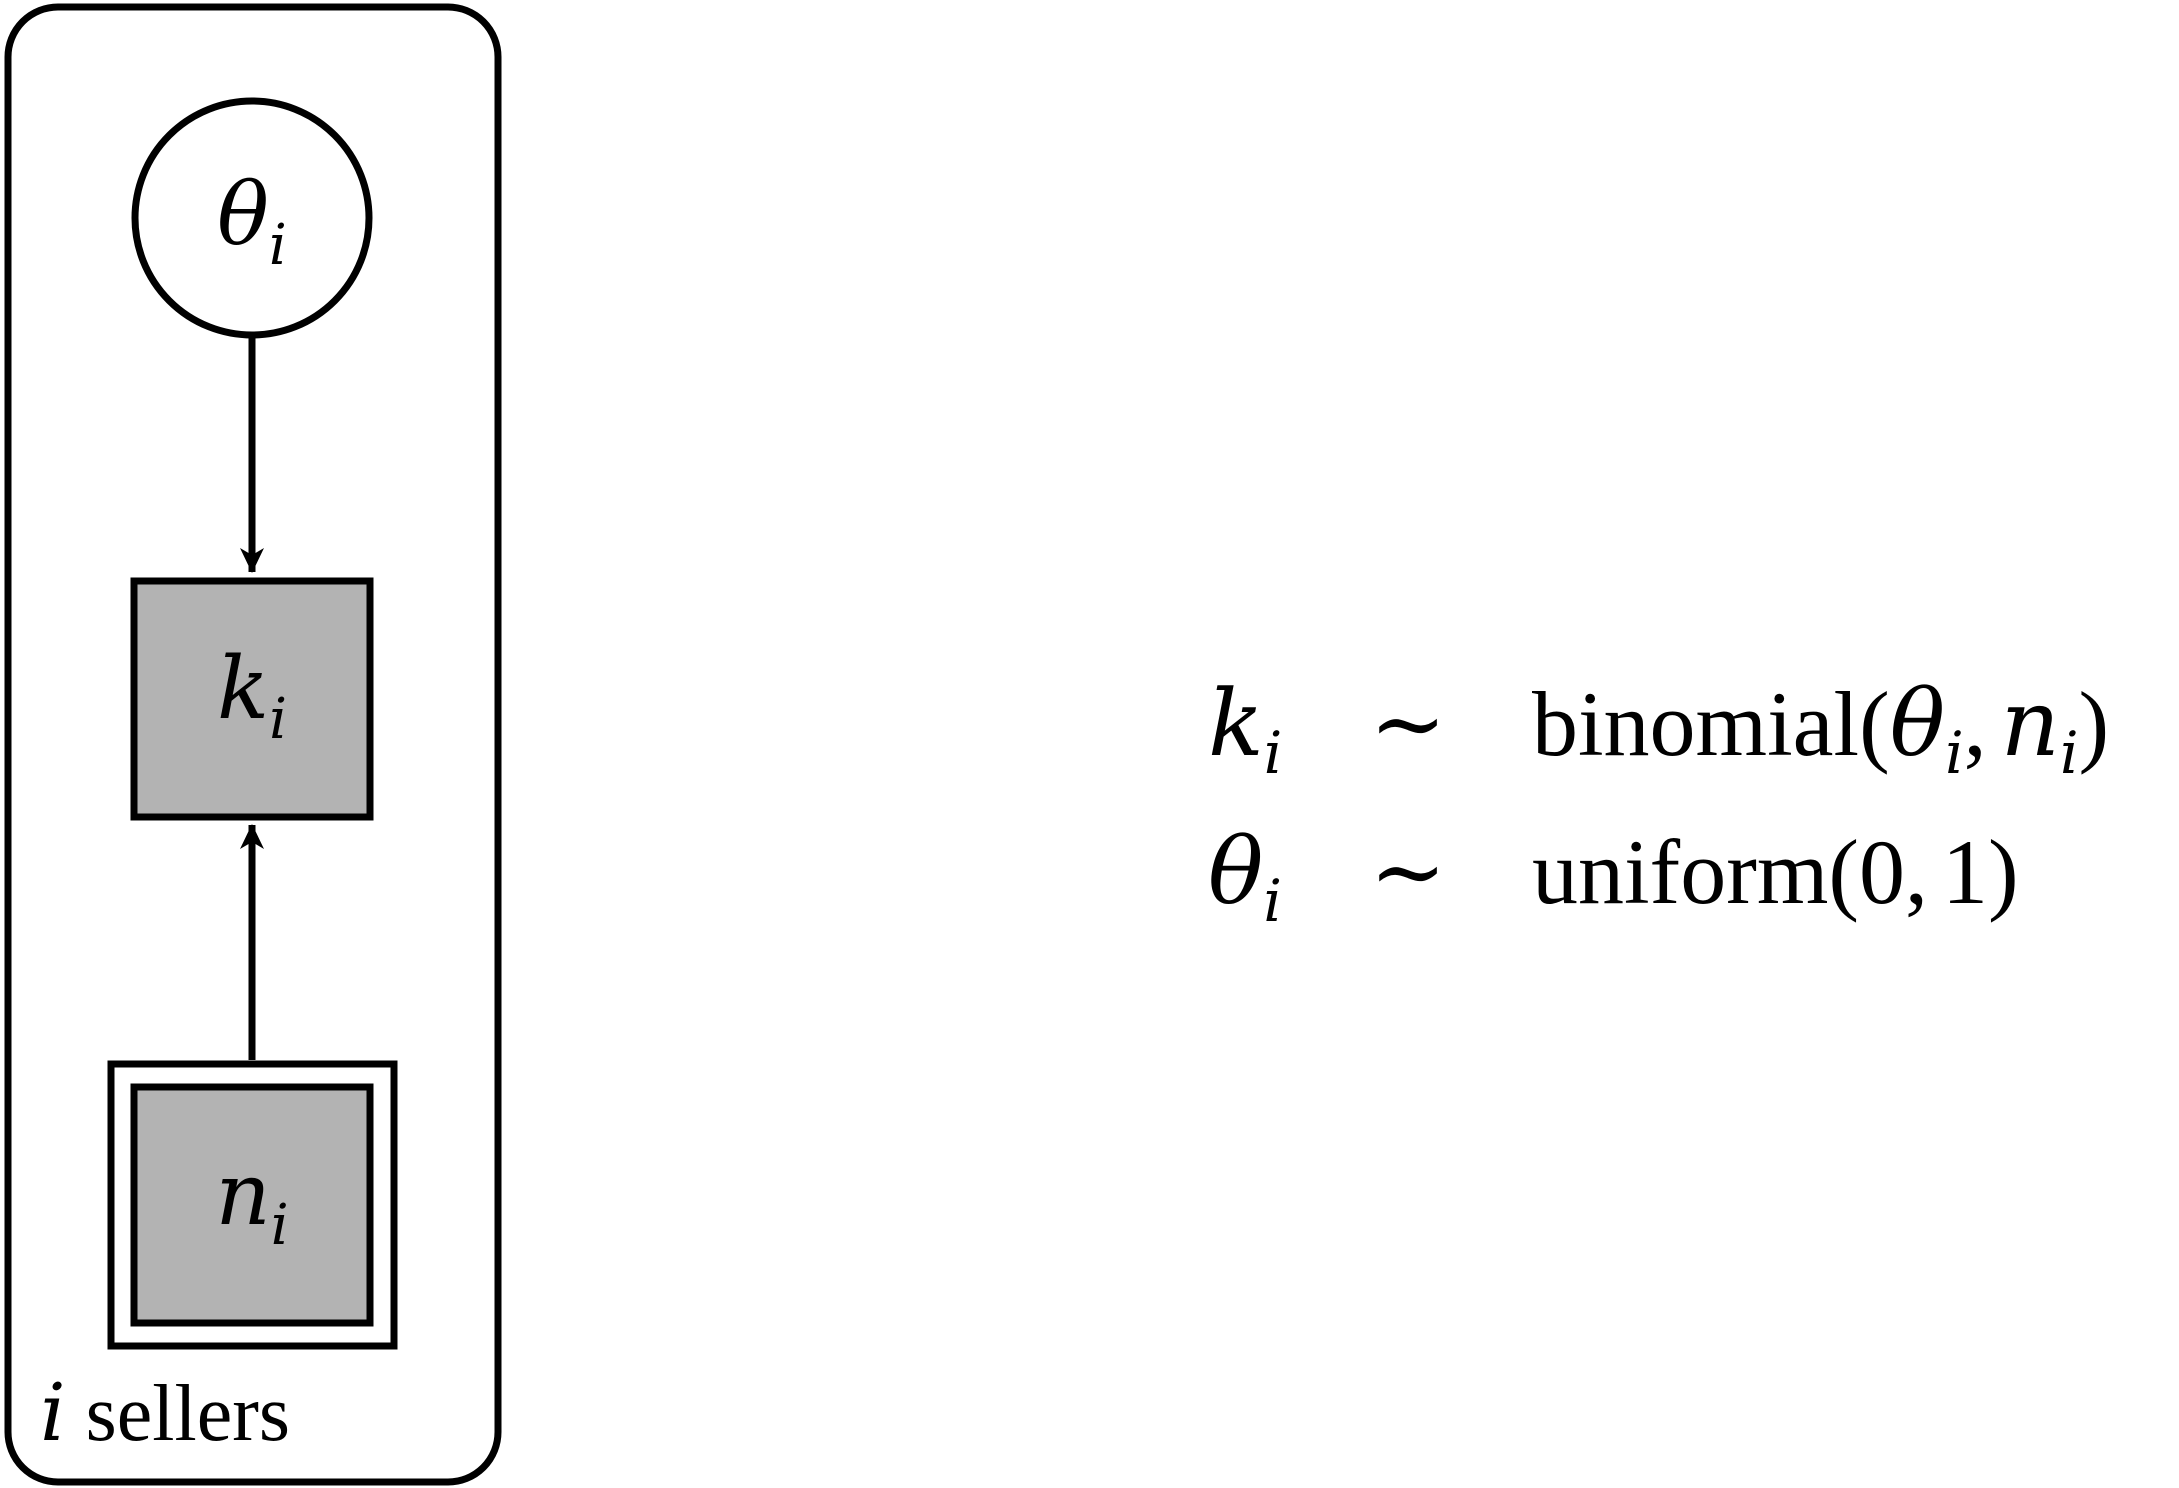 The image size is (2179, 1488). I want to click on node-theta-subscript: i, so click(278, 245).